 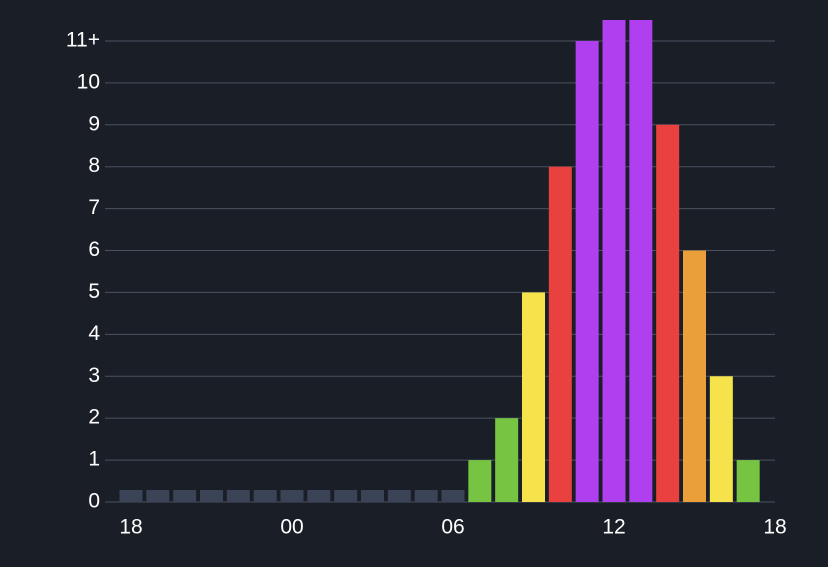 I want to click on x-tick-label: 12, so click(x=613, y=527).